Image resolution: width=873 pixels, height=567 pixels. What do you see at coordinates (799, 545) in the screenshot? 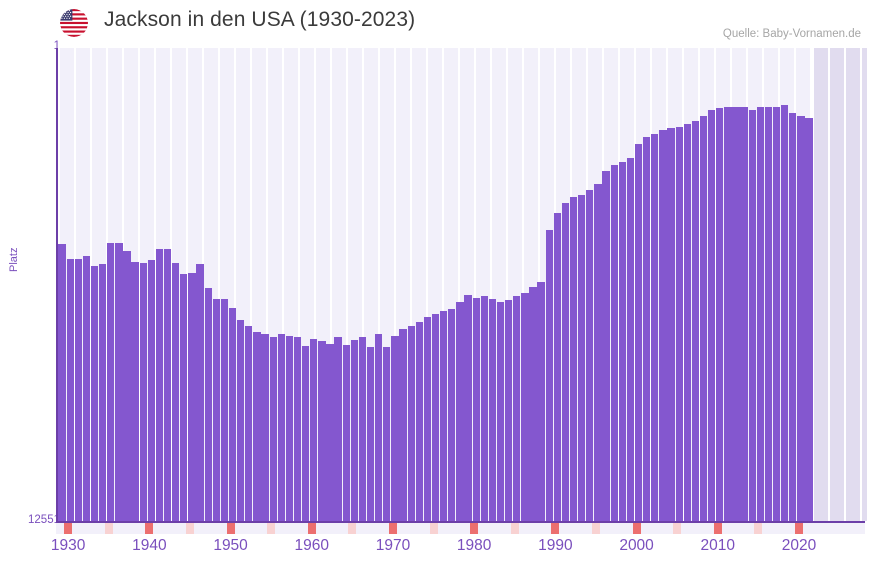
I see `x-axis-label: 2020` at bounding box center [799, 545].